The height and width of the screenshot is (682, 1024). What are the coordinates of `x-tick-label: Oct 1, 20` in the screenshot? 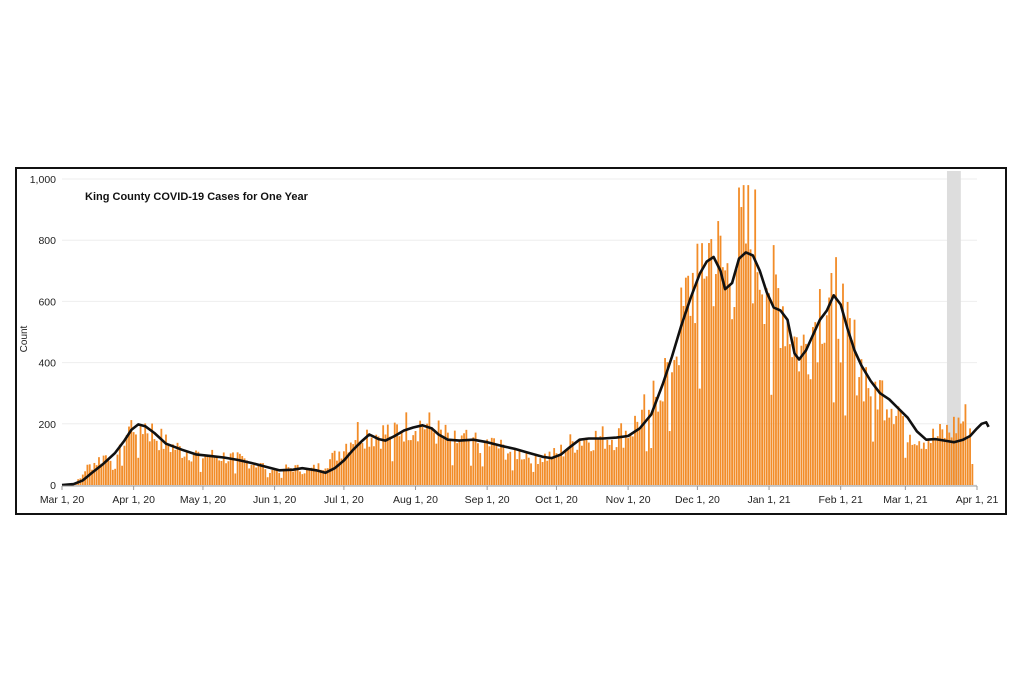 It's located at (556, 500).